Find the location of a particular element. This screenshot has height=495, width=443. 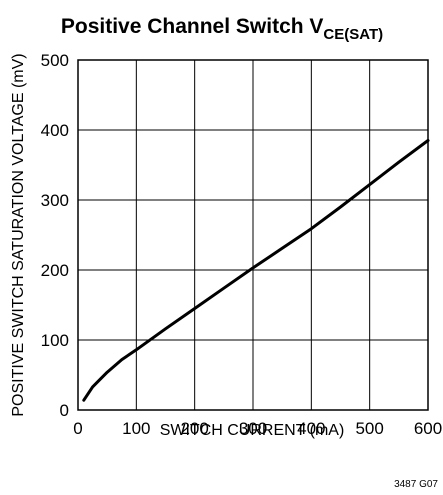

y-tick-label-500: 500 is located at coordinates (55, 60).